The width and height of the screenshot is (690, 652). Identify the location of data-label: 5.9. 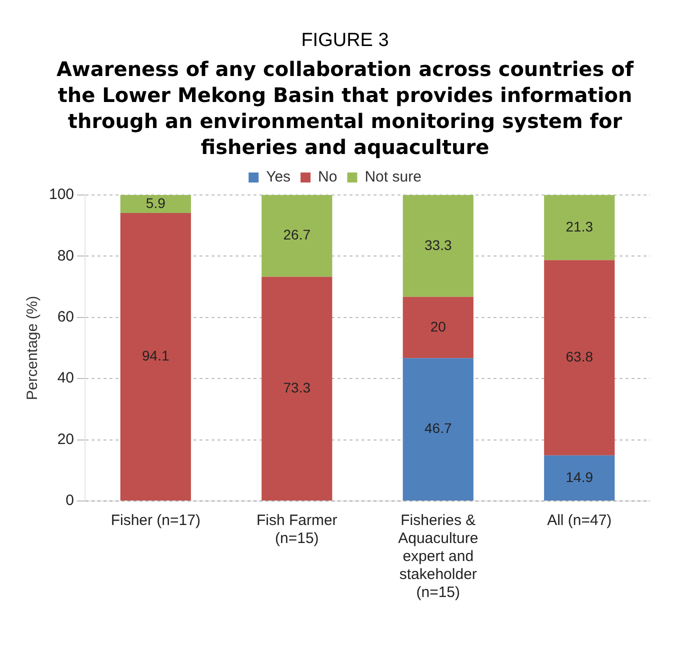
(156, 202).